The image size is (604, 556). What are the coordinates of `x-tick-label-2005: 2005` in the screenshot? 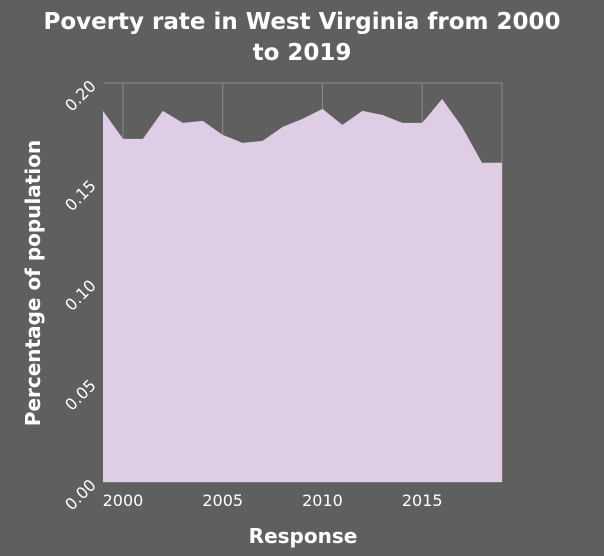 It's located at (222, 500).